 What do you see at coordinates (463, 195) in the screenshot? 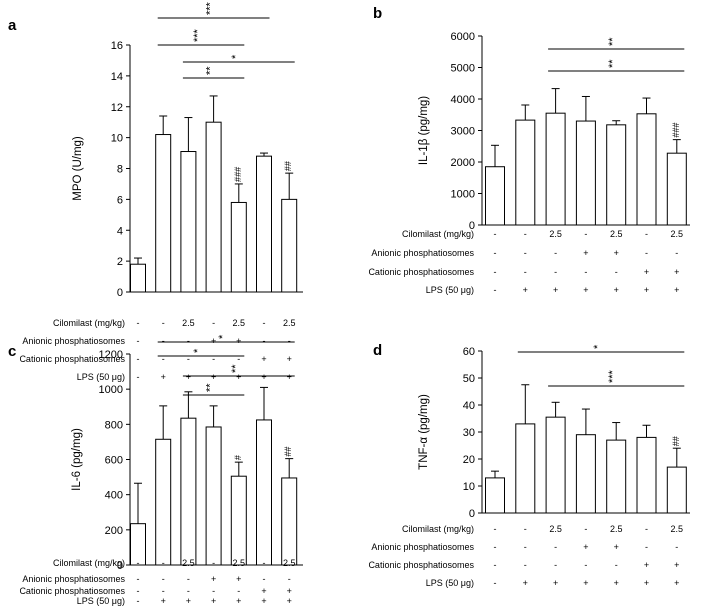
I see `y-tick-label: 1000` at bounding box center [463, 195].